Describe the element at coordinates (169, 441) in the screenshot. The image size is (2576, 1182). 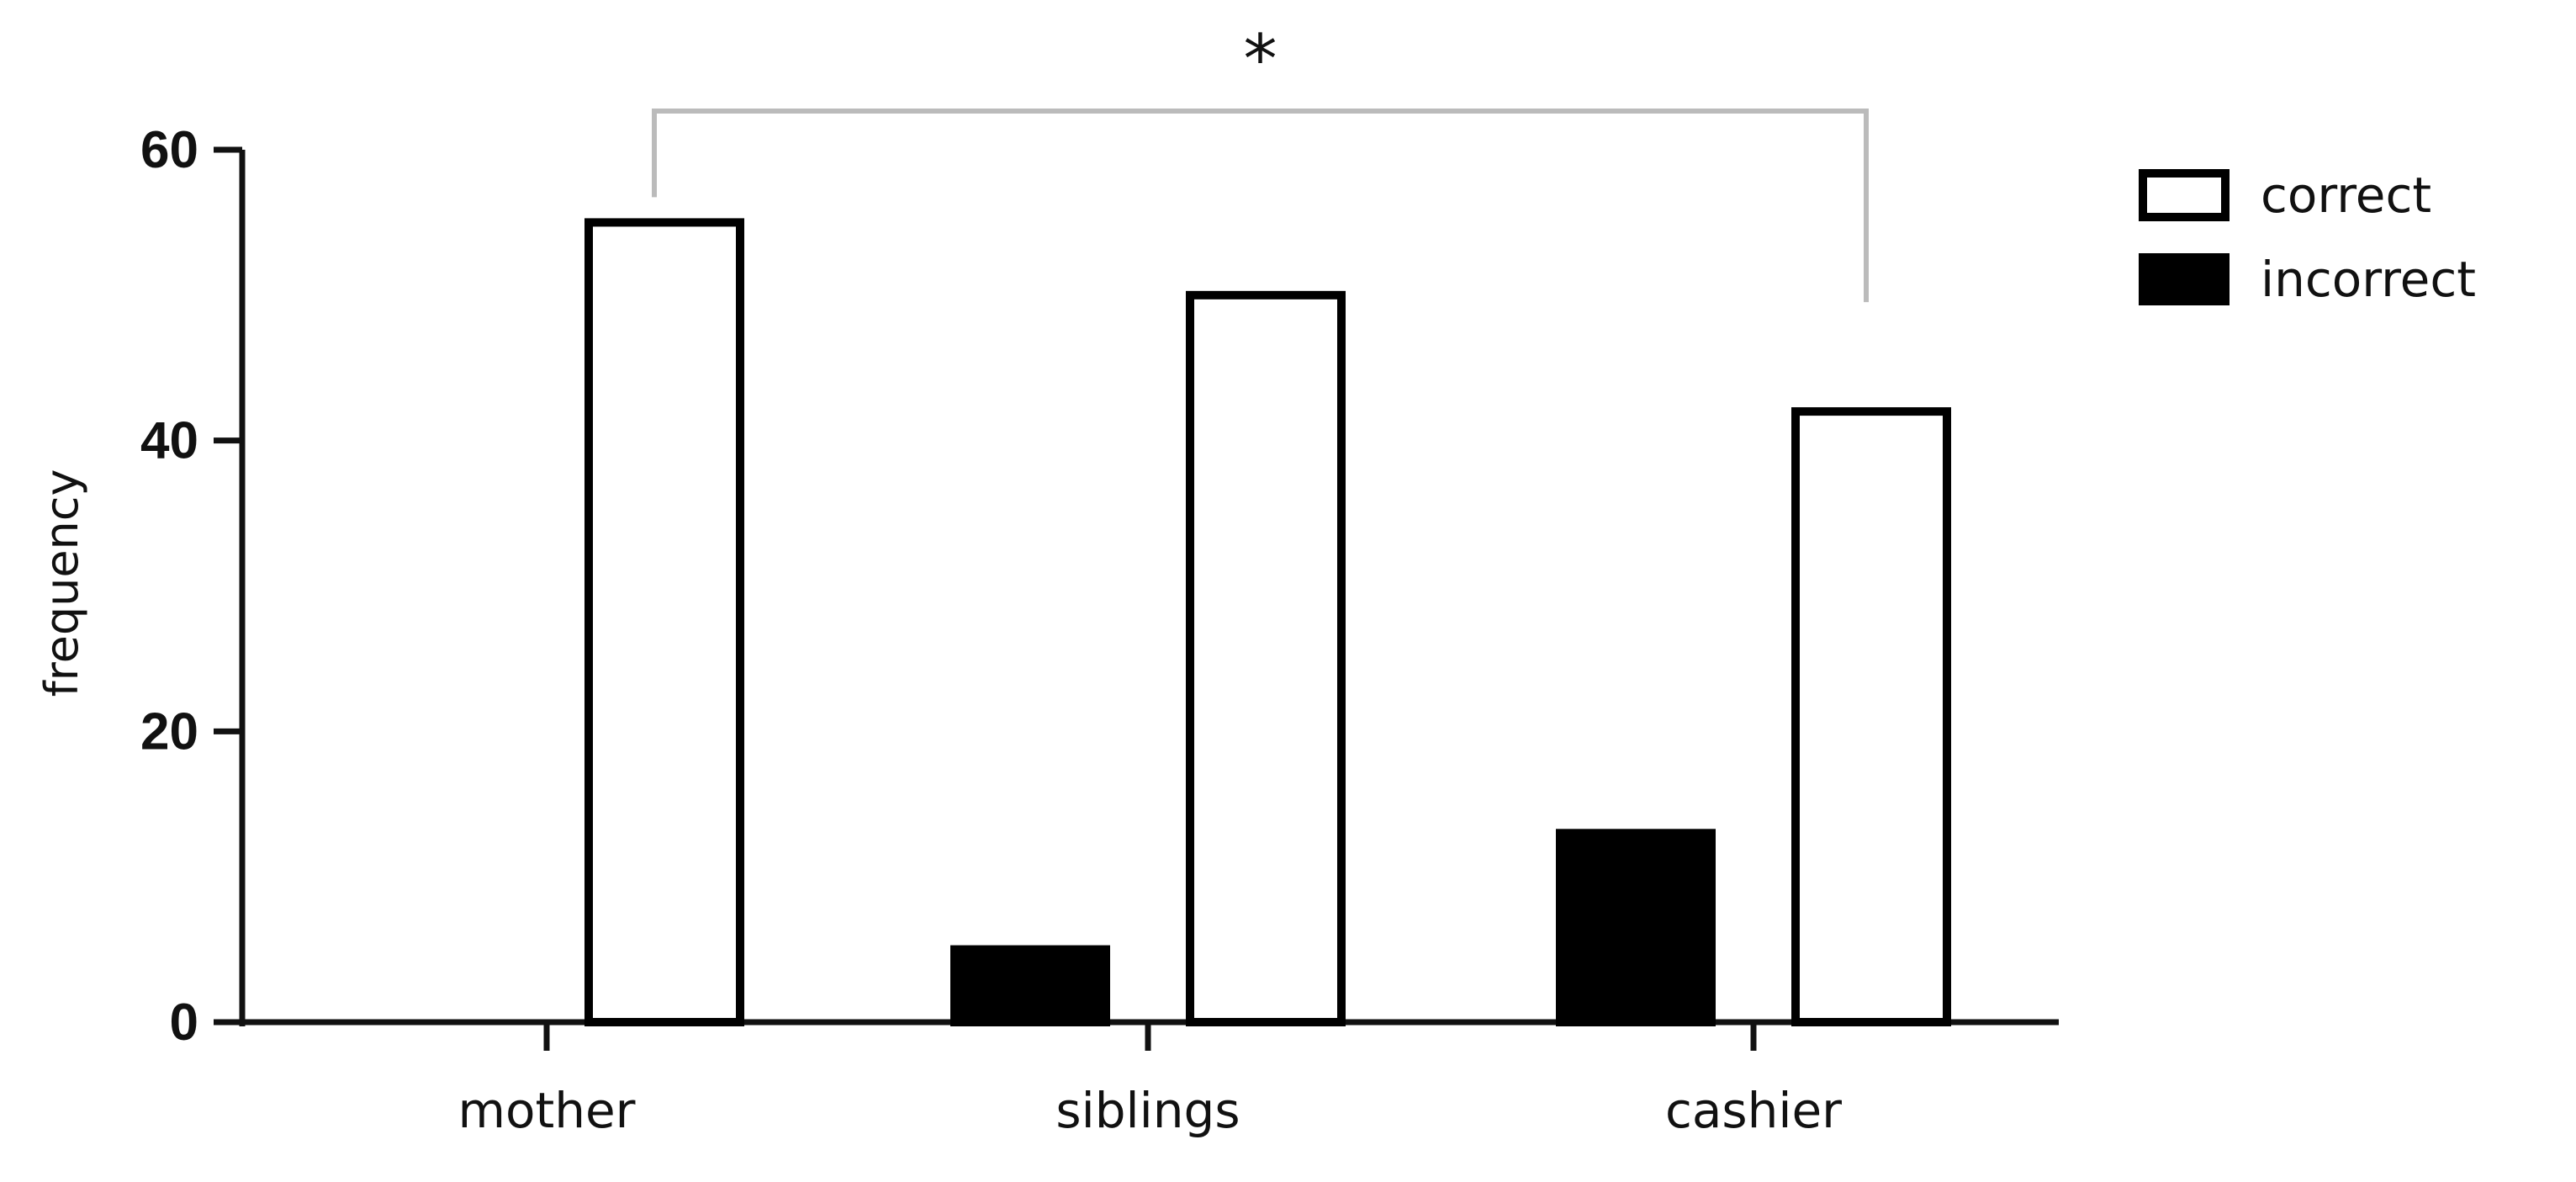
I see `y-tick-label: 40` at that location.